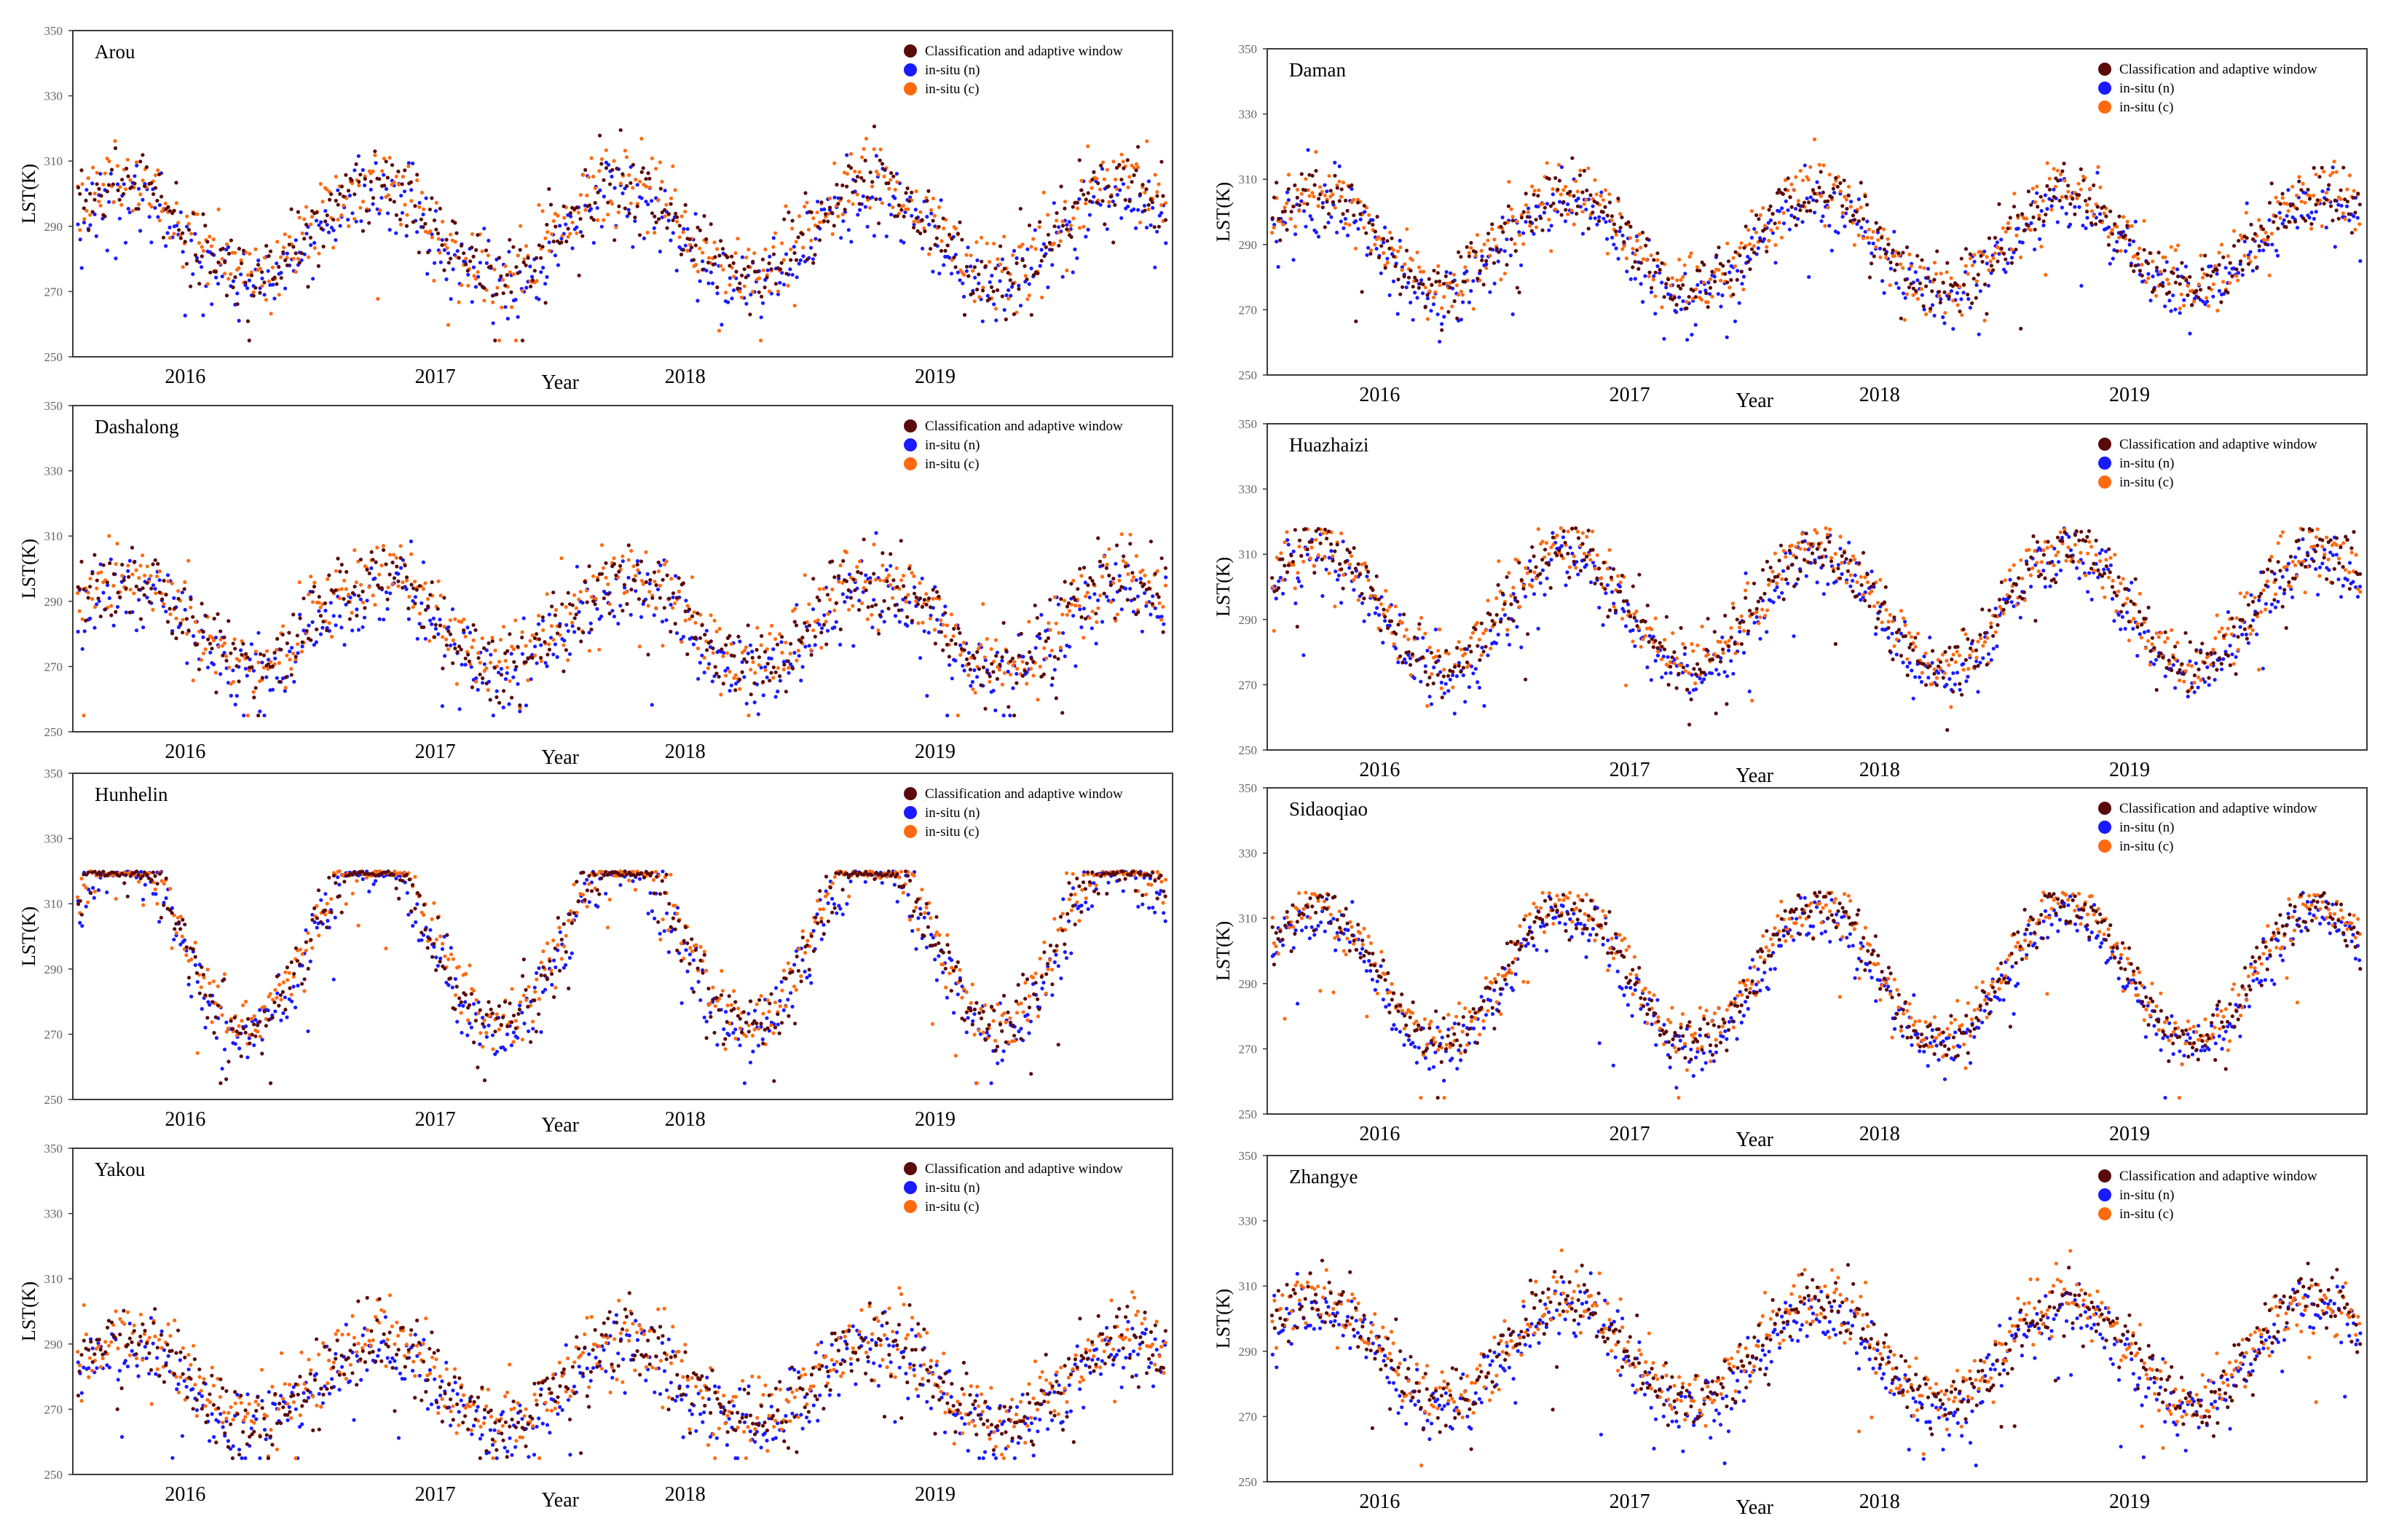 The image size is (2399, 1540). I want to click on scatter-points, so click(621, 624).